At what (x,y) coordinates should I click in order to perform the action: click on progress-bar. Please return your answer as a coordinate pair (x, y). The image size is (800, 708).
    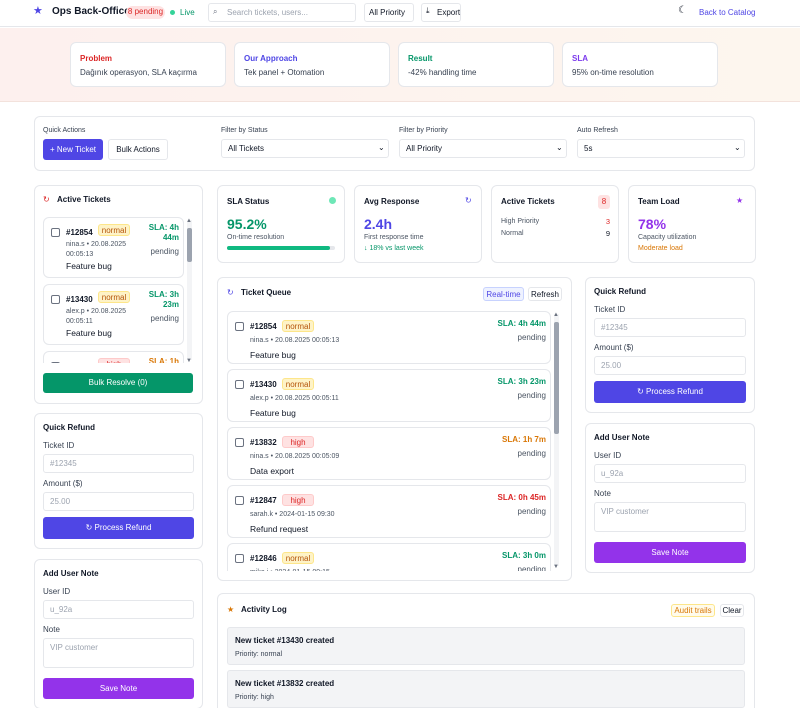
    Looking at the image, I should click on (278, 248).